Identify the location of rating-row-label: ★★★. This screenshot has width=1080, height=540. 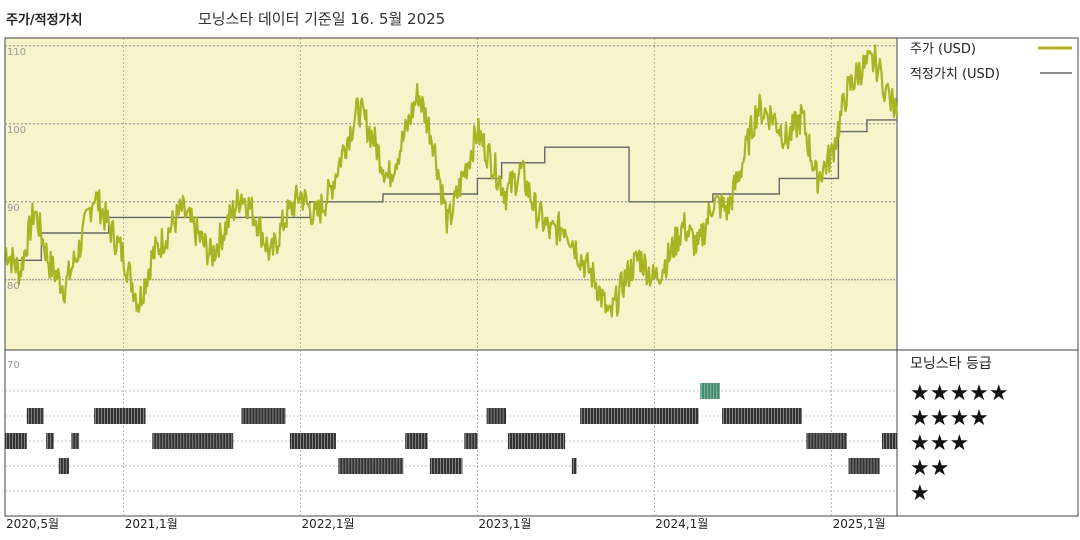
(939, 443).